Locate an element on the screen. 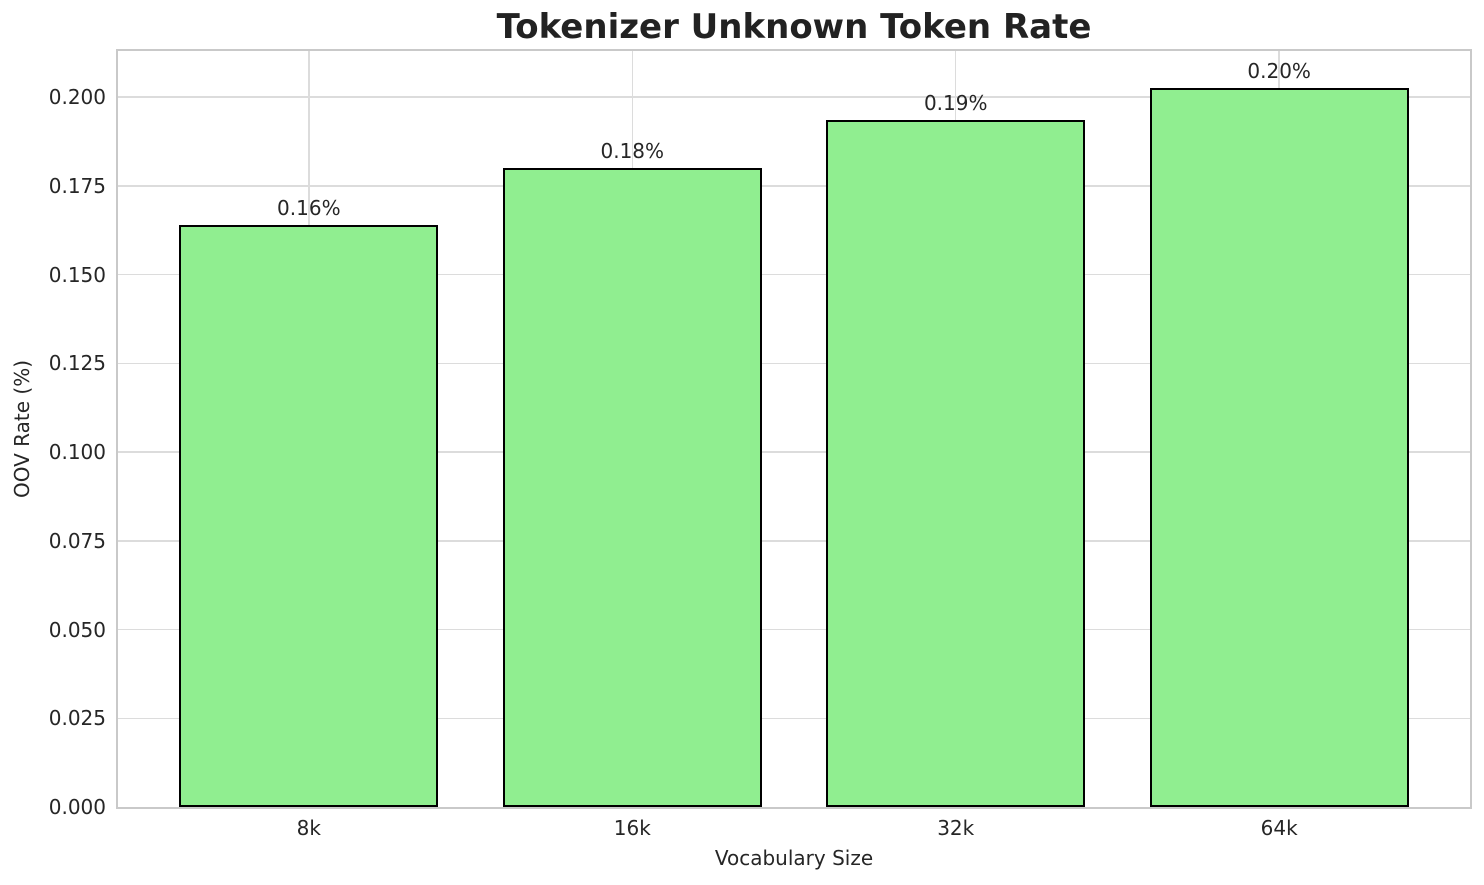  y-tick-label: 0.150 is located at coordinates (77, 274).